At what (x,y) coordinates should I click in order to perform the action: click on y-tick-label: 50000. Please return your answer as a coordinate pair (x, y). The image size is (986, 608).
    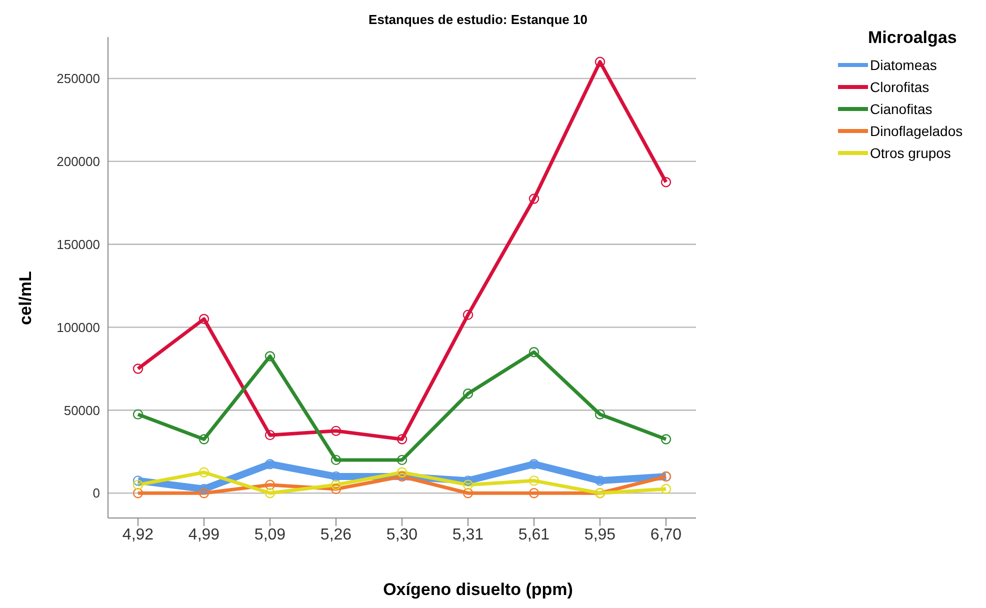
    Looking at the image, I should click on (82, 410).